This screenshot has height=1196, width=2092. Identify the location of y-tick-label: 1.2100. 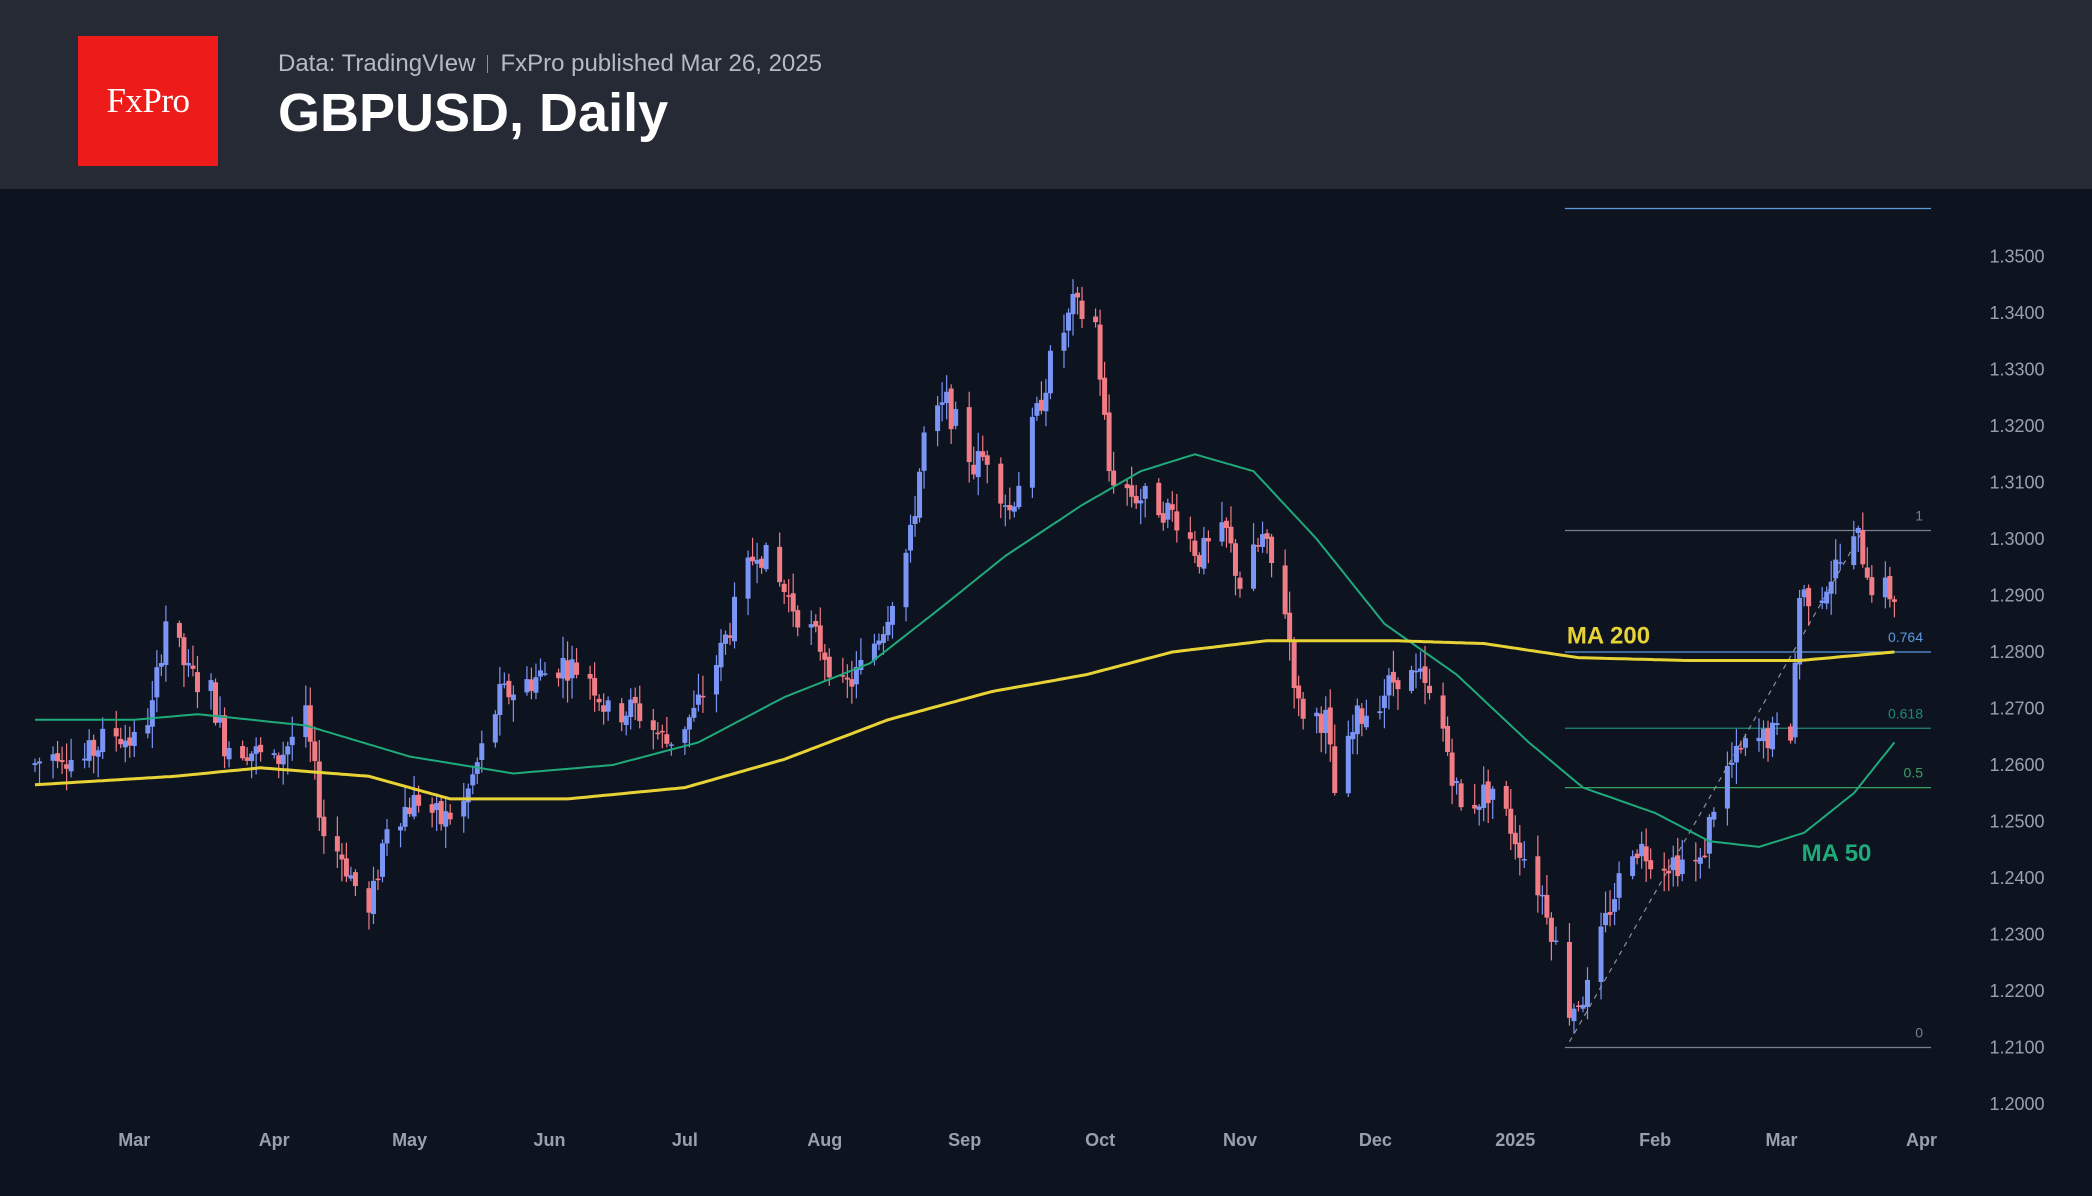
(2016, 1048).